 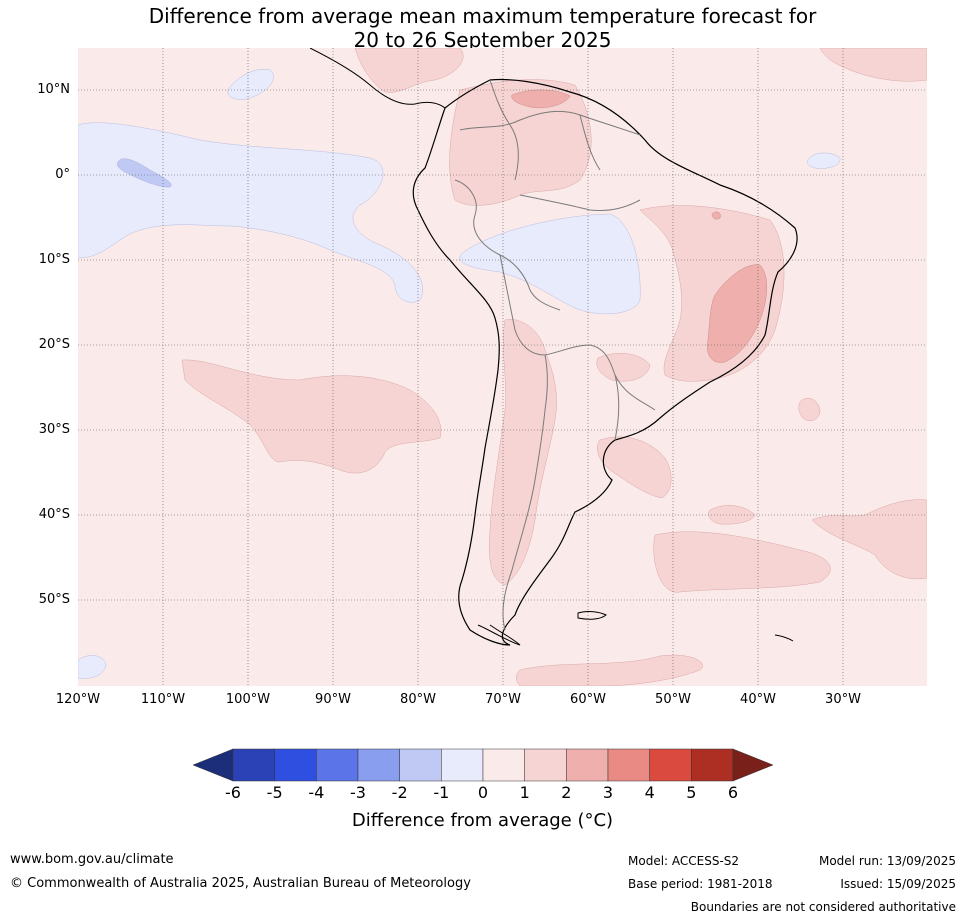 I want to click on warm-spot-atlantic, so click(x=809, y=409).